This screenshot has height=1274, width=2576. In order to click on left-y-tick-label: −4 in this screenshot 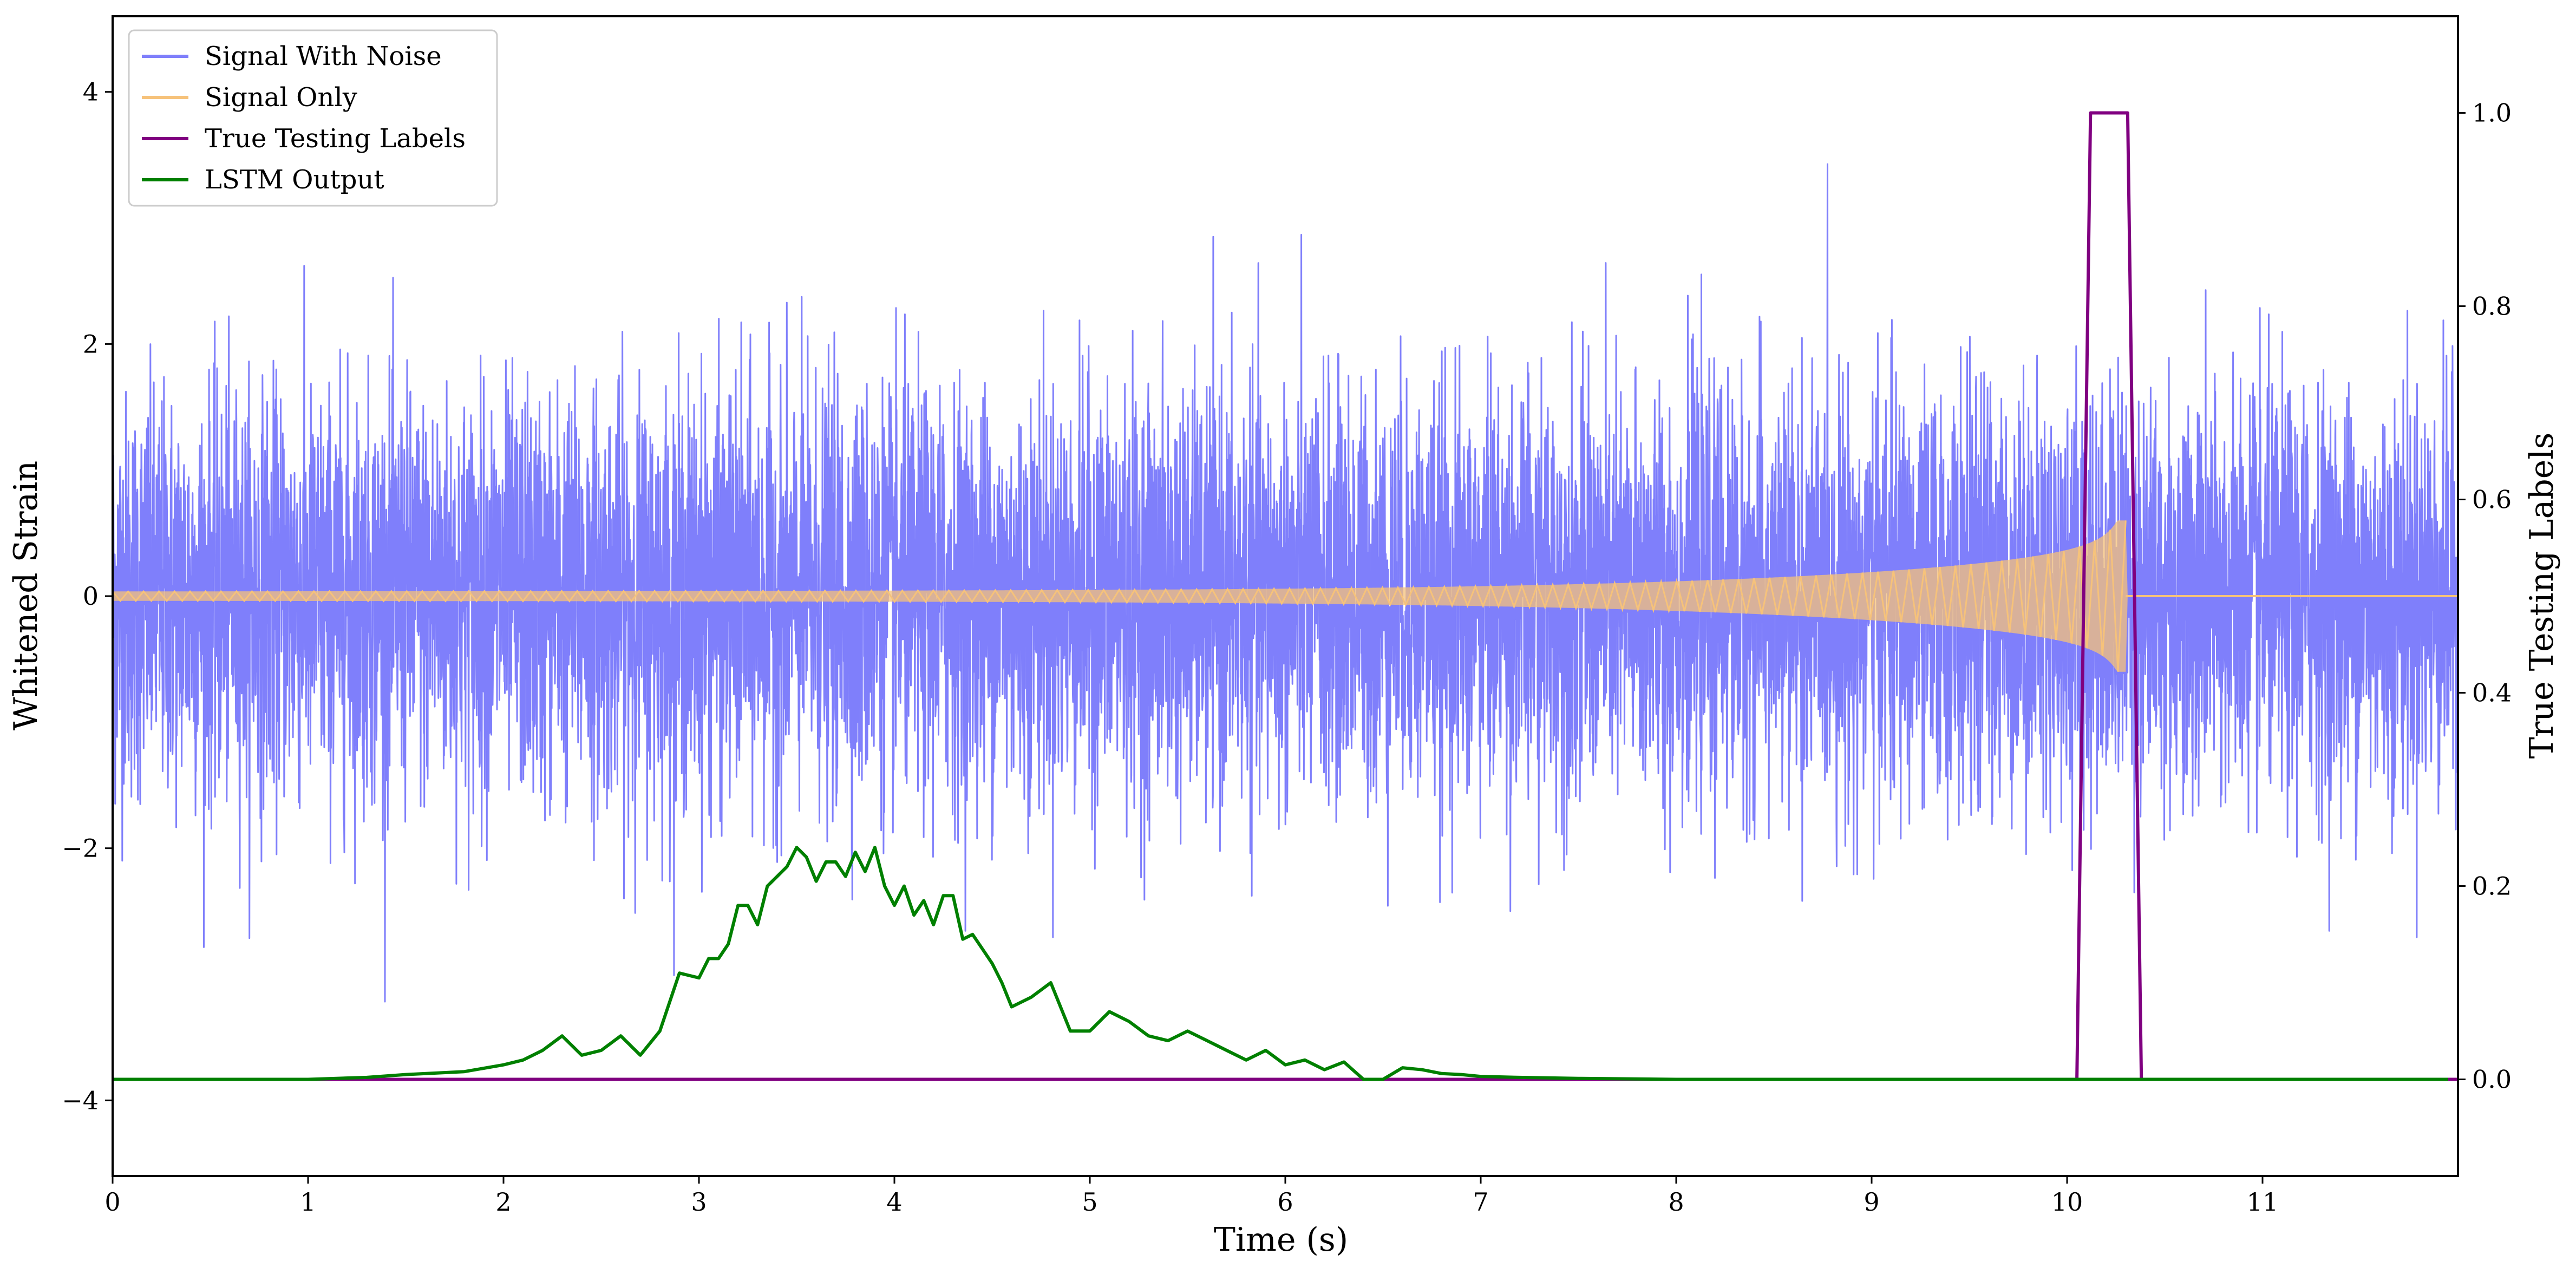, I will do `click(80, 1100)`.